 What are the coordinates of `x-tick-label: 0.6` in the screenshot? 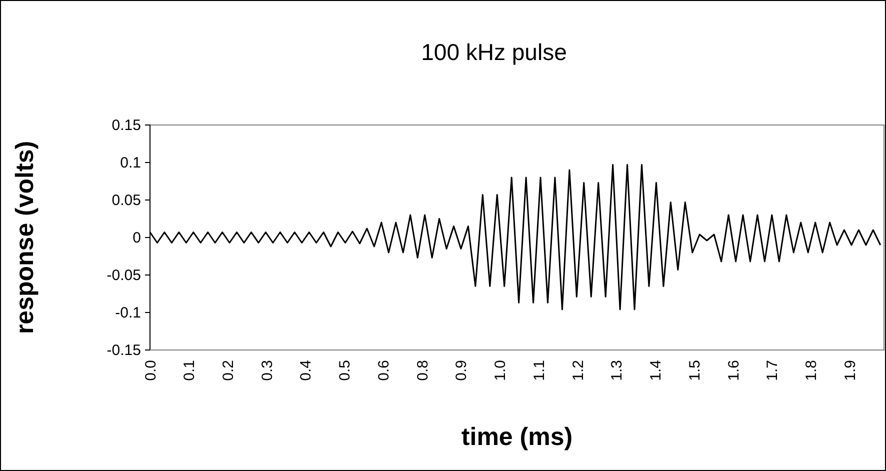 It's located at (383, 370).